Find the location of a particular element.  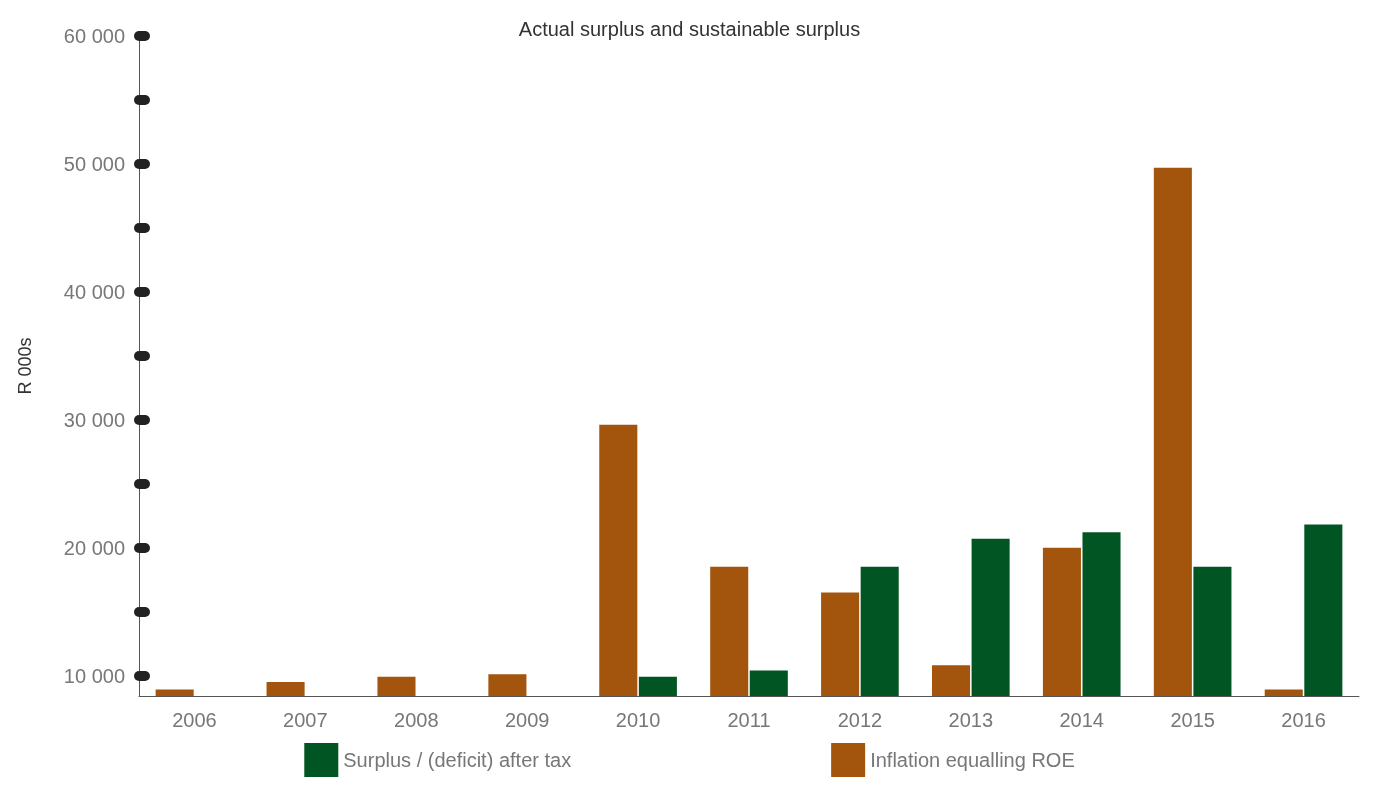

y-tick-label: 10 000 is located at coordinates (94, 675).